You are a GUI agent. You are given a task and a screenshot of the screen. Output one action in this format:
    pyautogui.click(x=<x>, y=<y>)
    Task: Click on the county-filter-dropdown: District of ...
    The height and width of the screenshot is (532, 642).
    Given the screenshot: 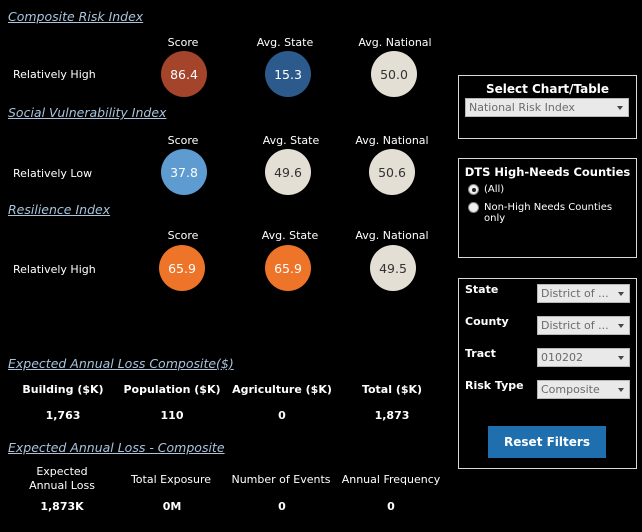 What is the action you would take?
    pyautogui.click(x=583, y=325)
    